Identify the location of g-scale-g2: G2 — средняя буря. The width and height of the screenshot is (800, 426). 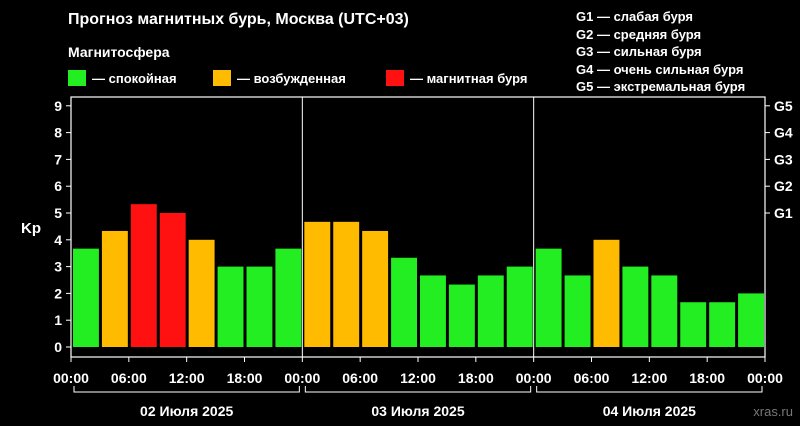
(639, 34).